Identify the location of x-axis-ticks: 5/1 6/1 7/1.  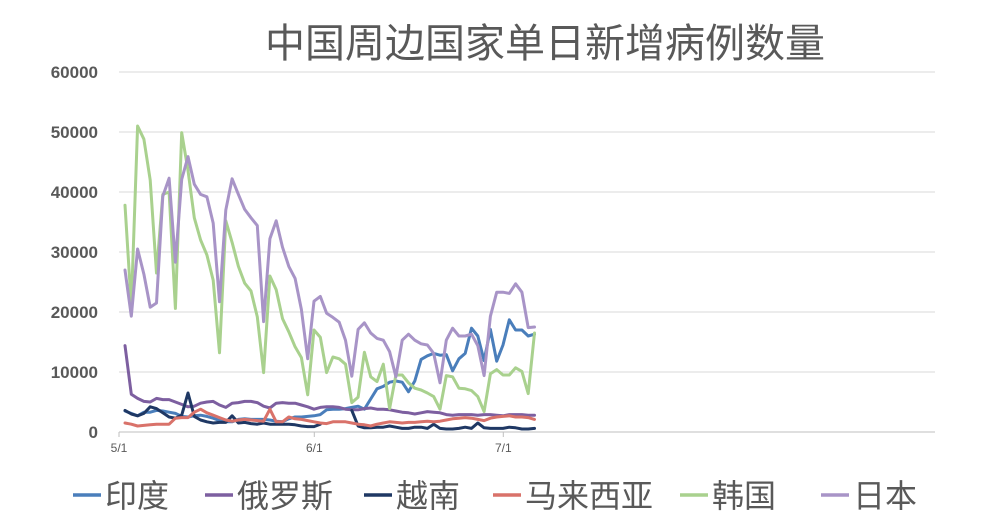
(311, 443).